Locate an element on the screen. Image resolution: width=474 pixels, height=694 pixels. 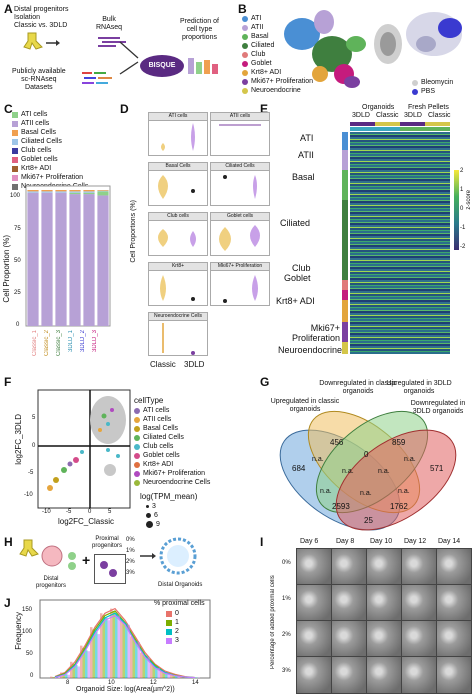
e-col-colorbar is located at coordinates (400, 124).